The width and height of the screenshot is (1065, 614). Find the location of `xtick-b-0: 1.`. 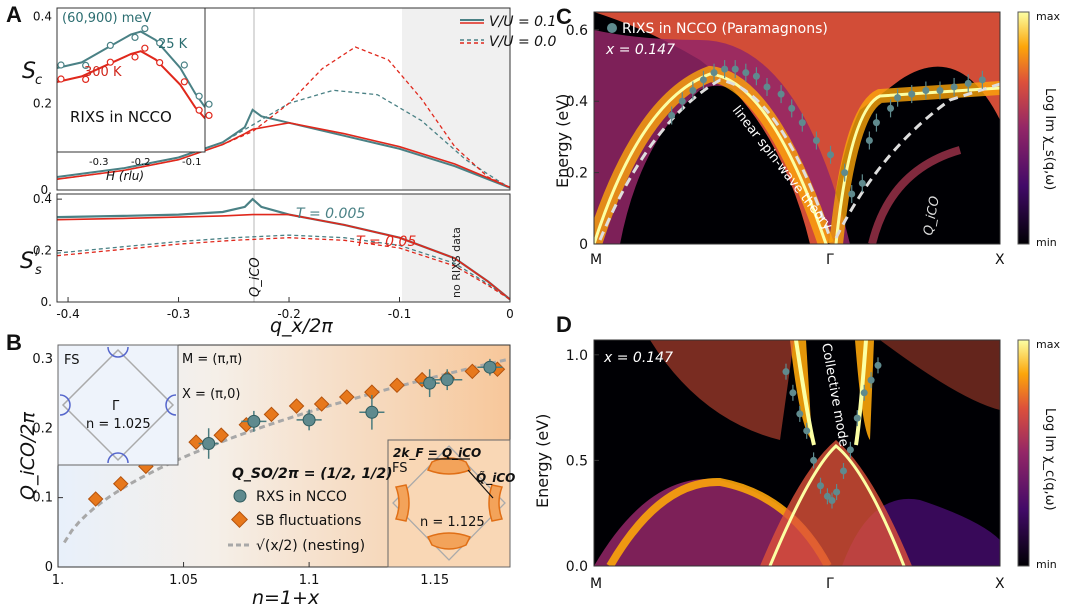

xtick-b-0: 1. is located at coordinates (58, 580).